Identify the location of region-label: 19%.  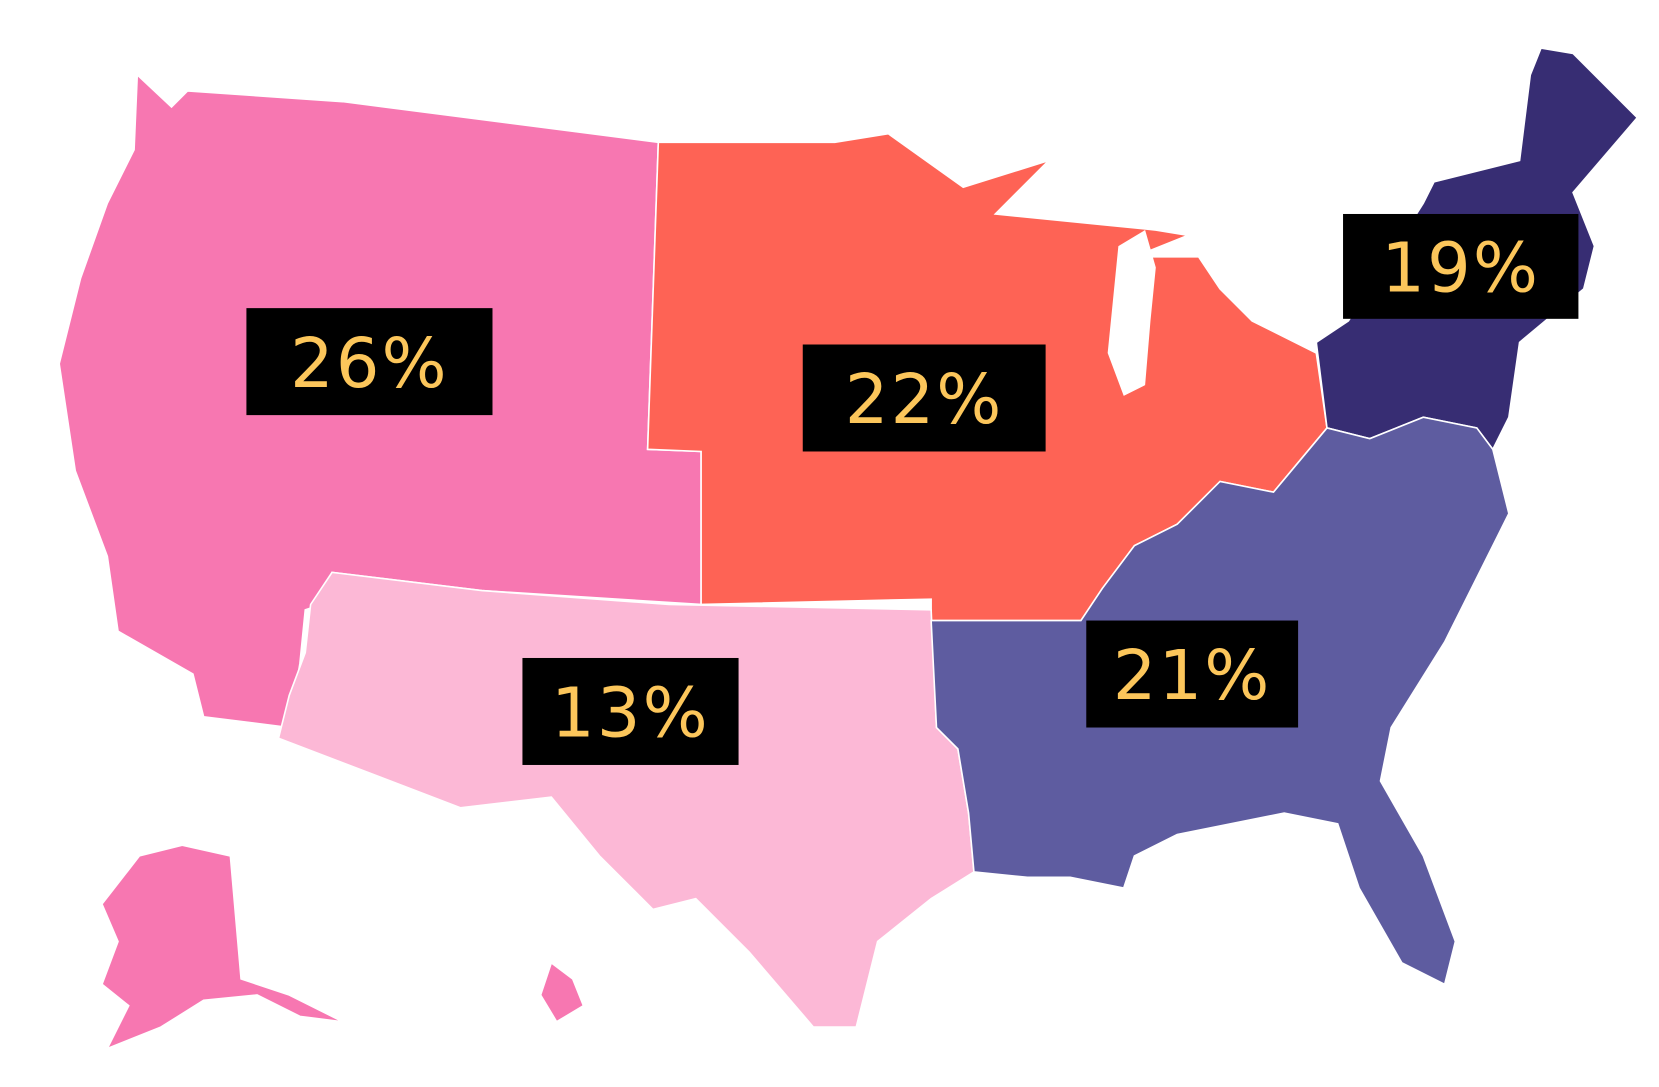
(1460, 269).